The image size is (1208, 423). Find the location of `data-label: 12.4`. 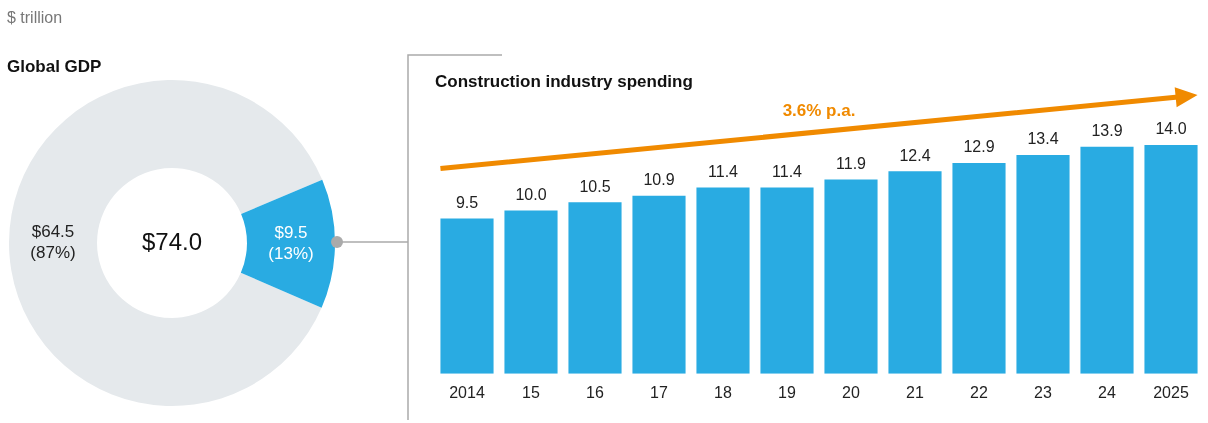

data-label: 12.4 is located at coordinates (915, 155).